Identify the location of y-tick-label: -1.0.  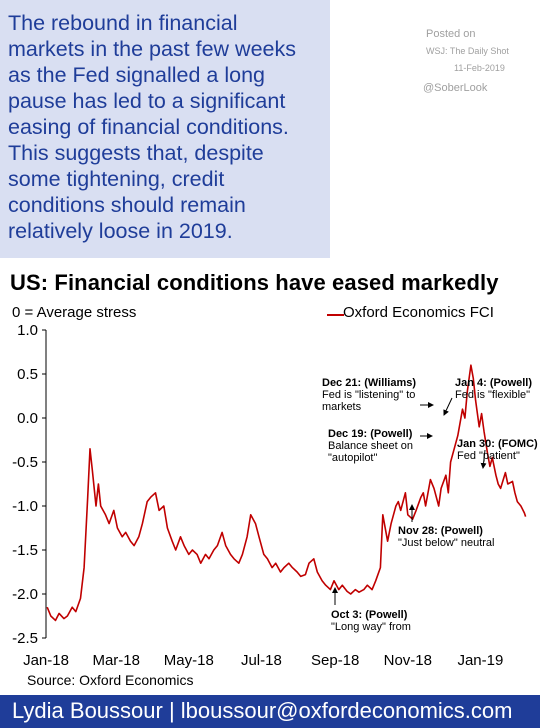
(25, 506).